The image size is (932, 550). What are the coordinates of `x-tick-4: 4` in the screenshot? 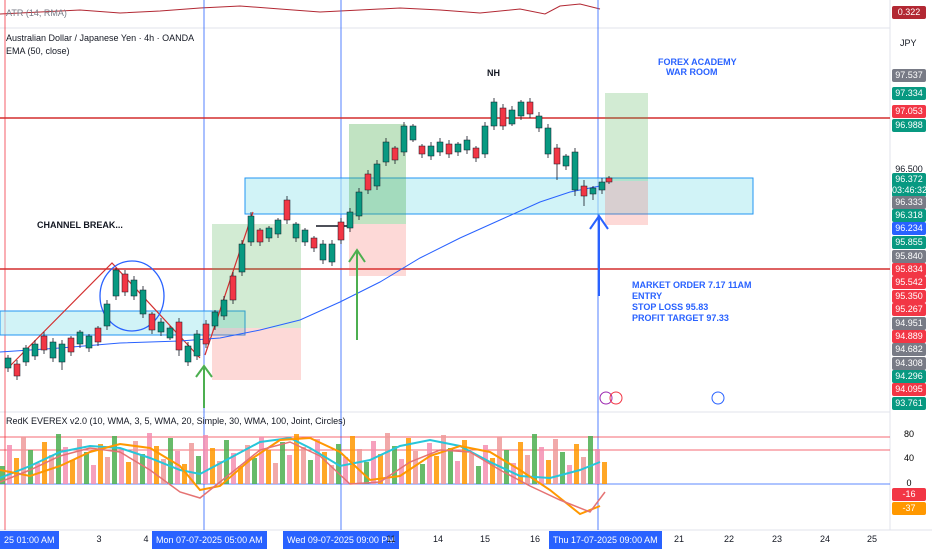 It's located at (146, 539).